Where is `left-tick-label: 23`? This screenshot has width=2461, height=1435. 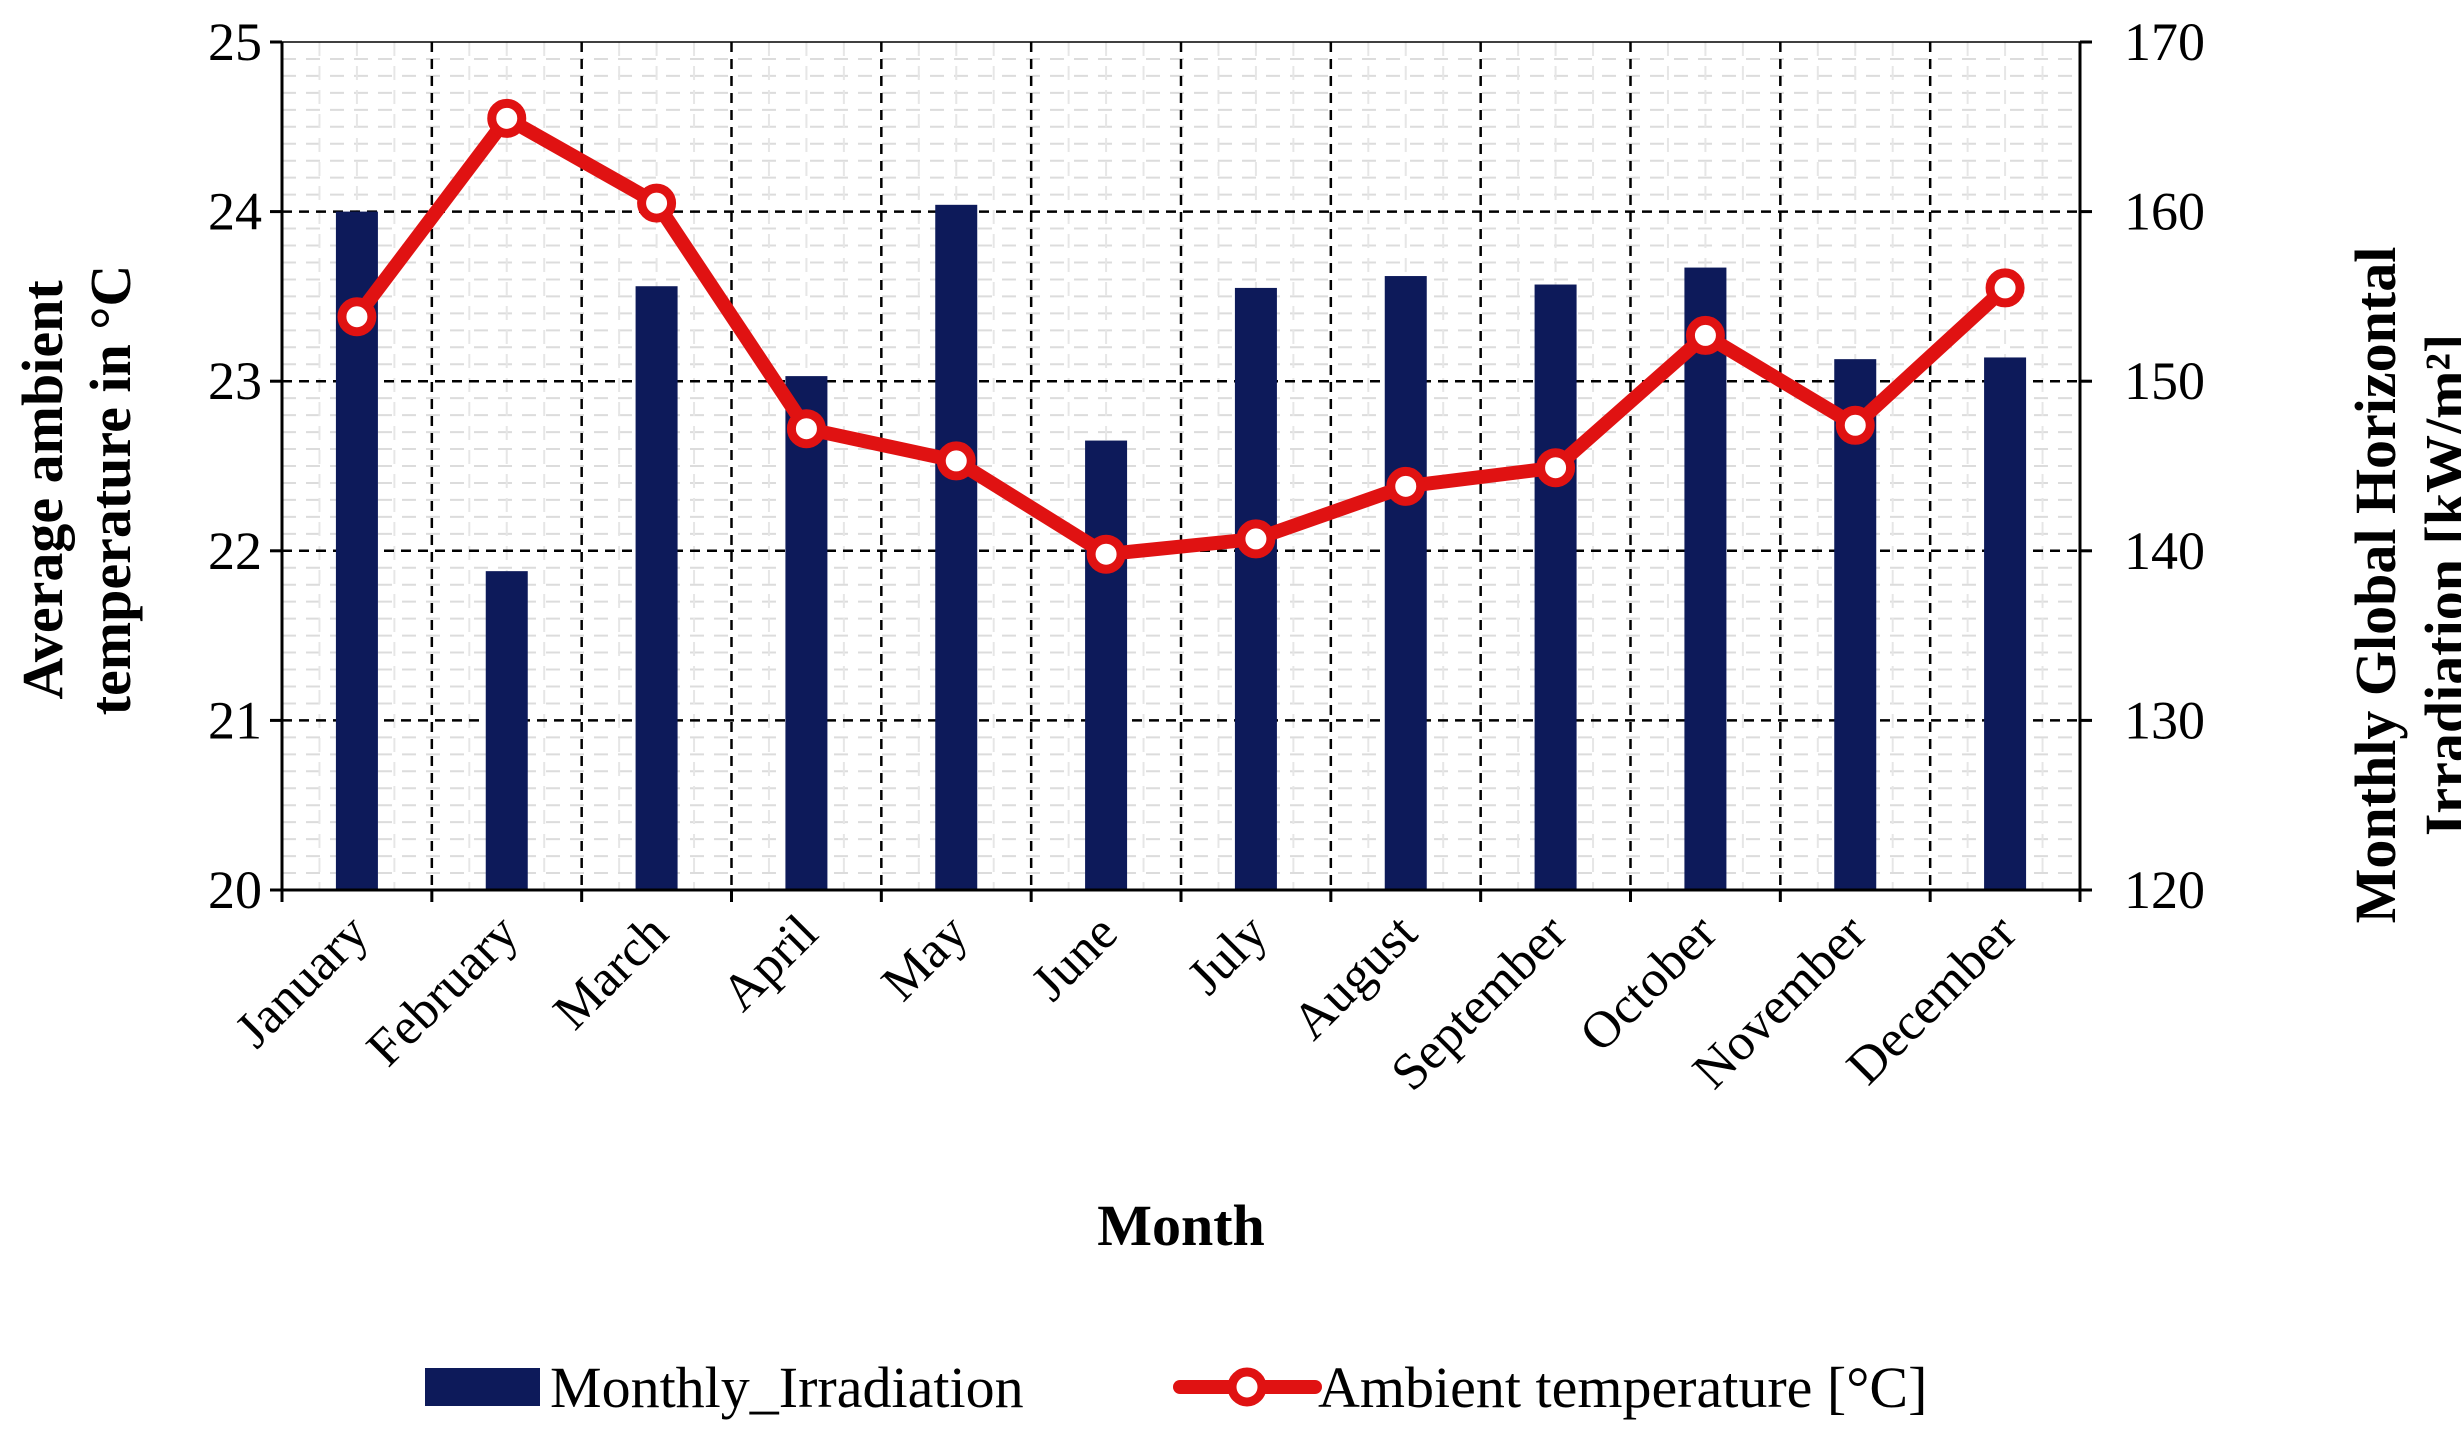 left-tick-label: 23 is located at coordinates (235, 381).